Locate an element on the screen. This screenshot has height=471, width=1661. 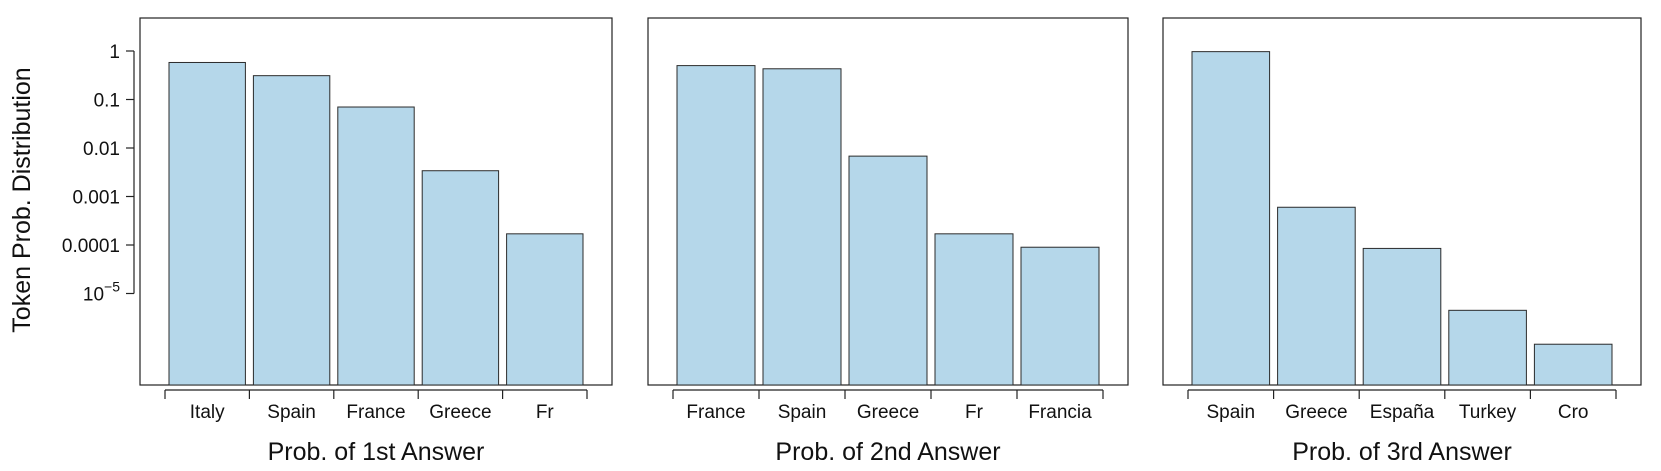
y-tick-label: 10−5 is located at coordinates (101, 292).